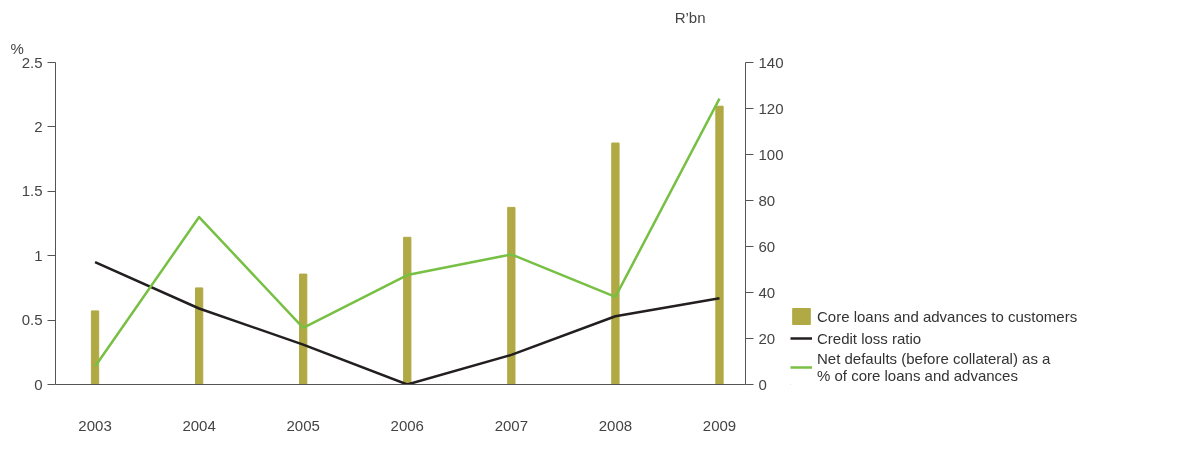  Describe the element at coordinates (690, 17) in the screenshot. I see `y2-axis-title: R’bn` at that location.